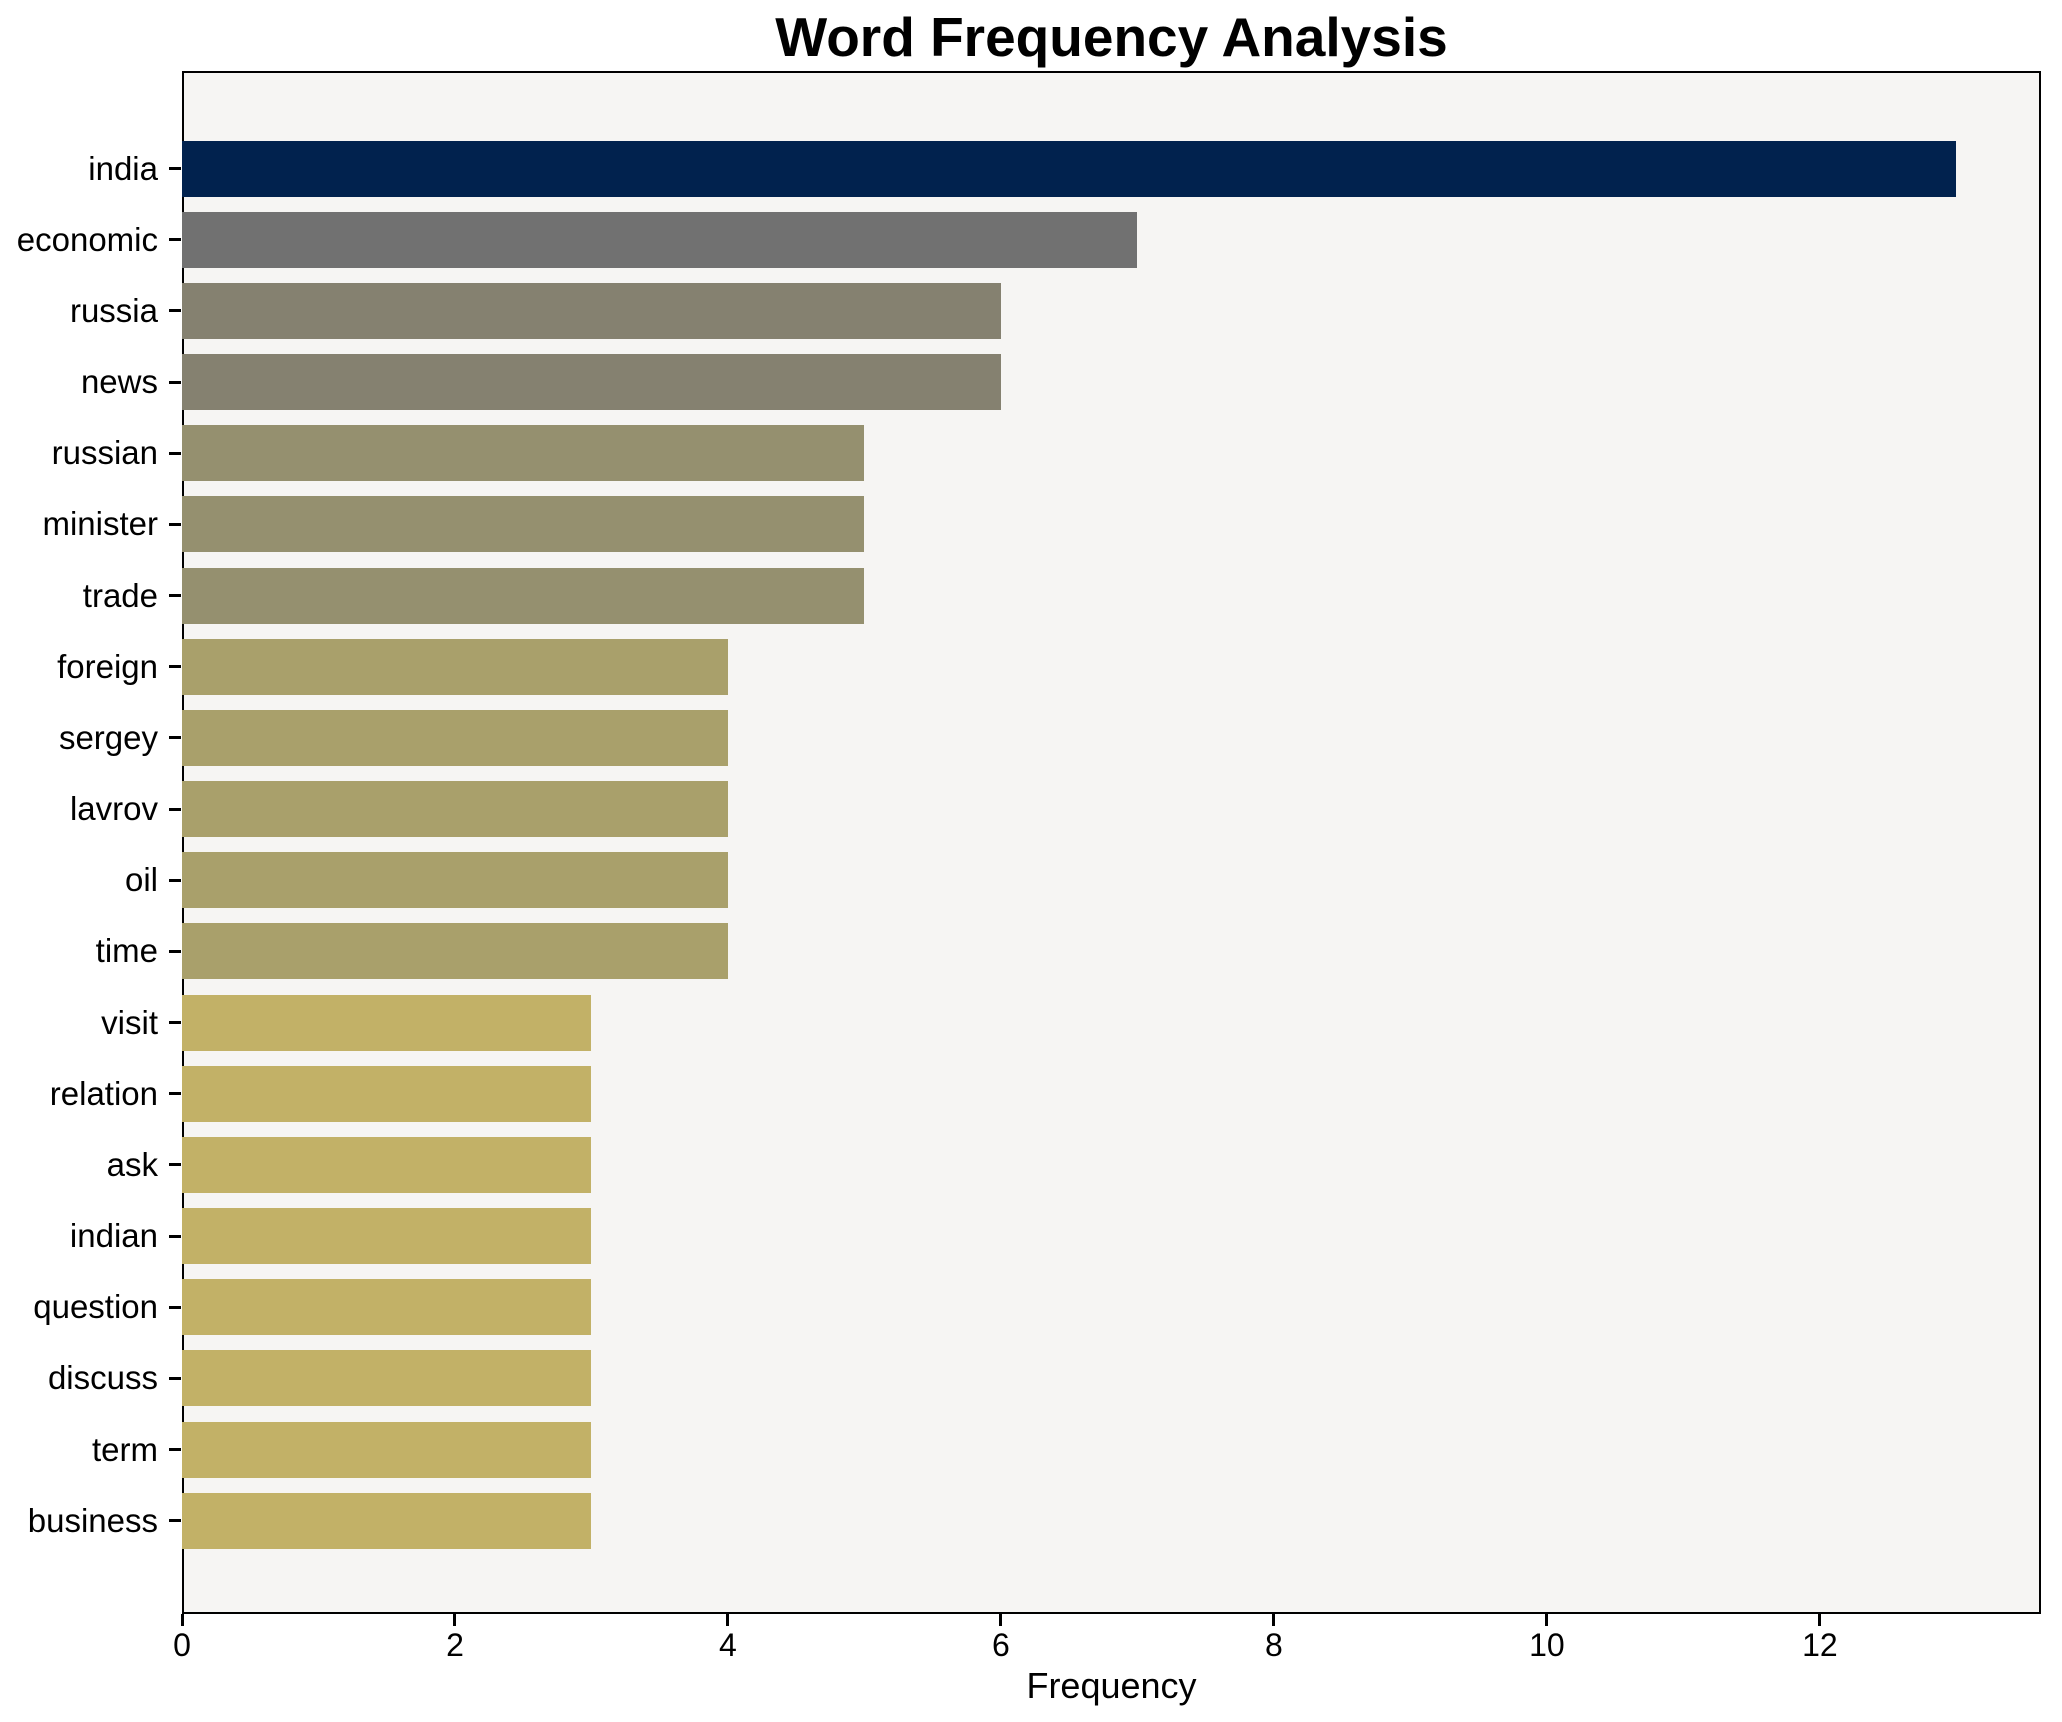  I want to click on x-axis-label: Frequency, so click(1111, 1685).